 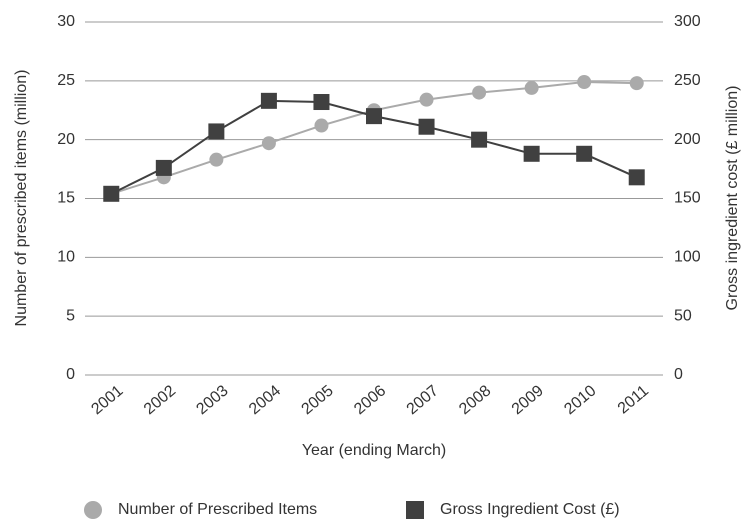 I want to click on x-tick-label: 2006, so click(x=370, y=400).